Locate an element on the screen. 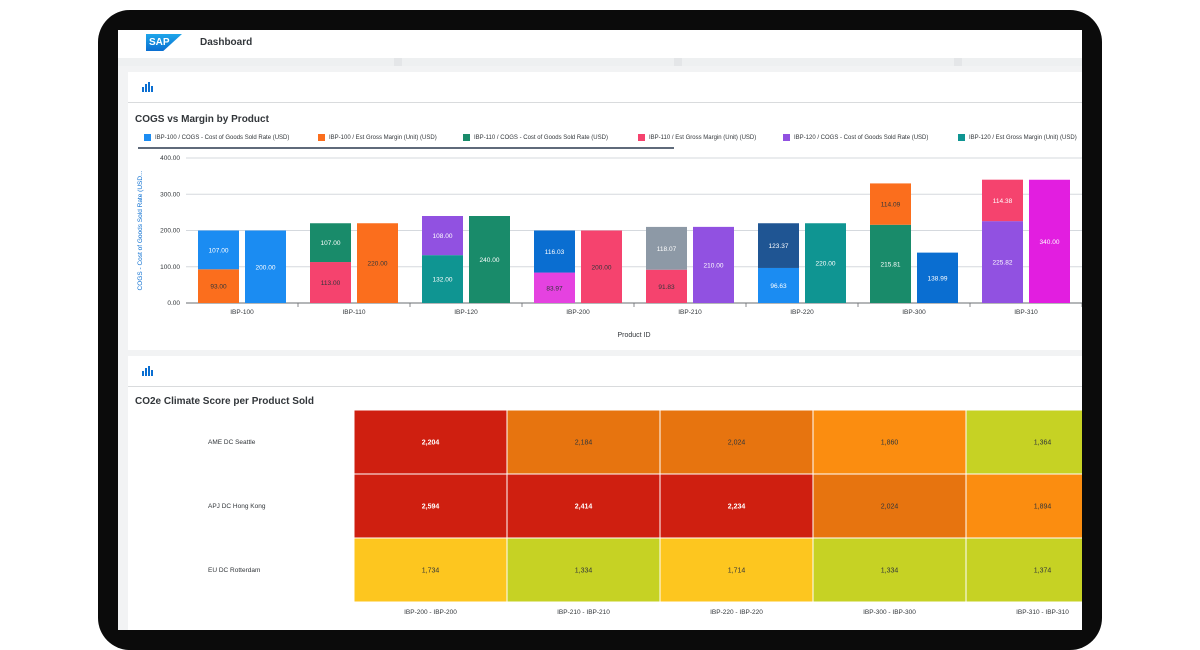 This screenshot has width=1200, height=650. heatmap-cell-value: 1,894 is located at coordinates (1043, 507).